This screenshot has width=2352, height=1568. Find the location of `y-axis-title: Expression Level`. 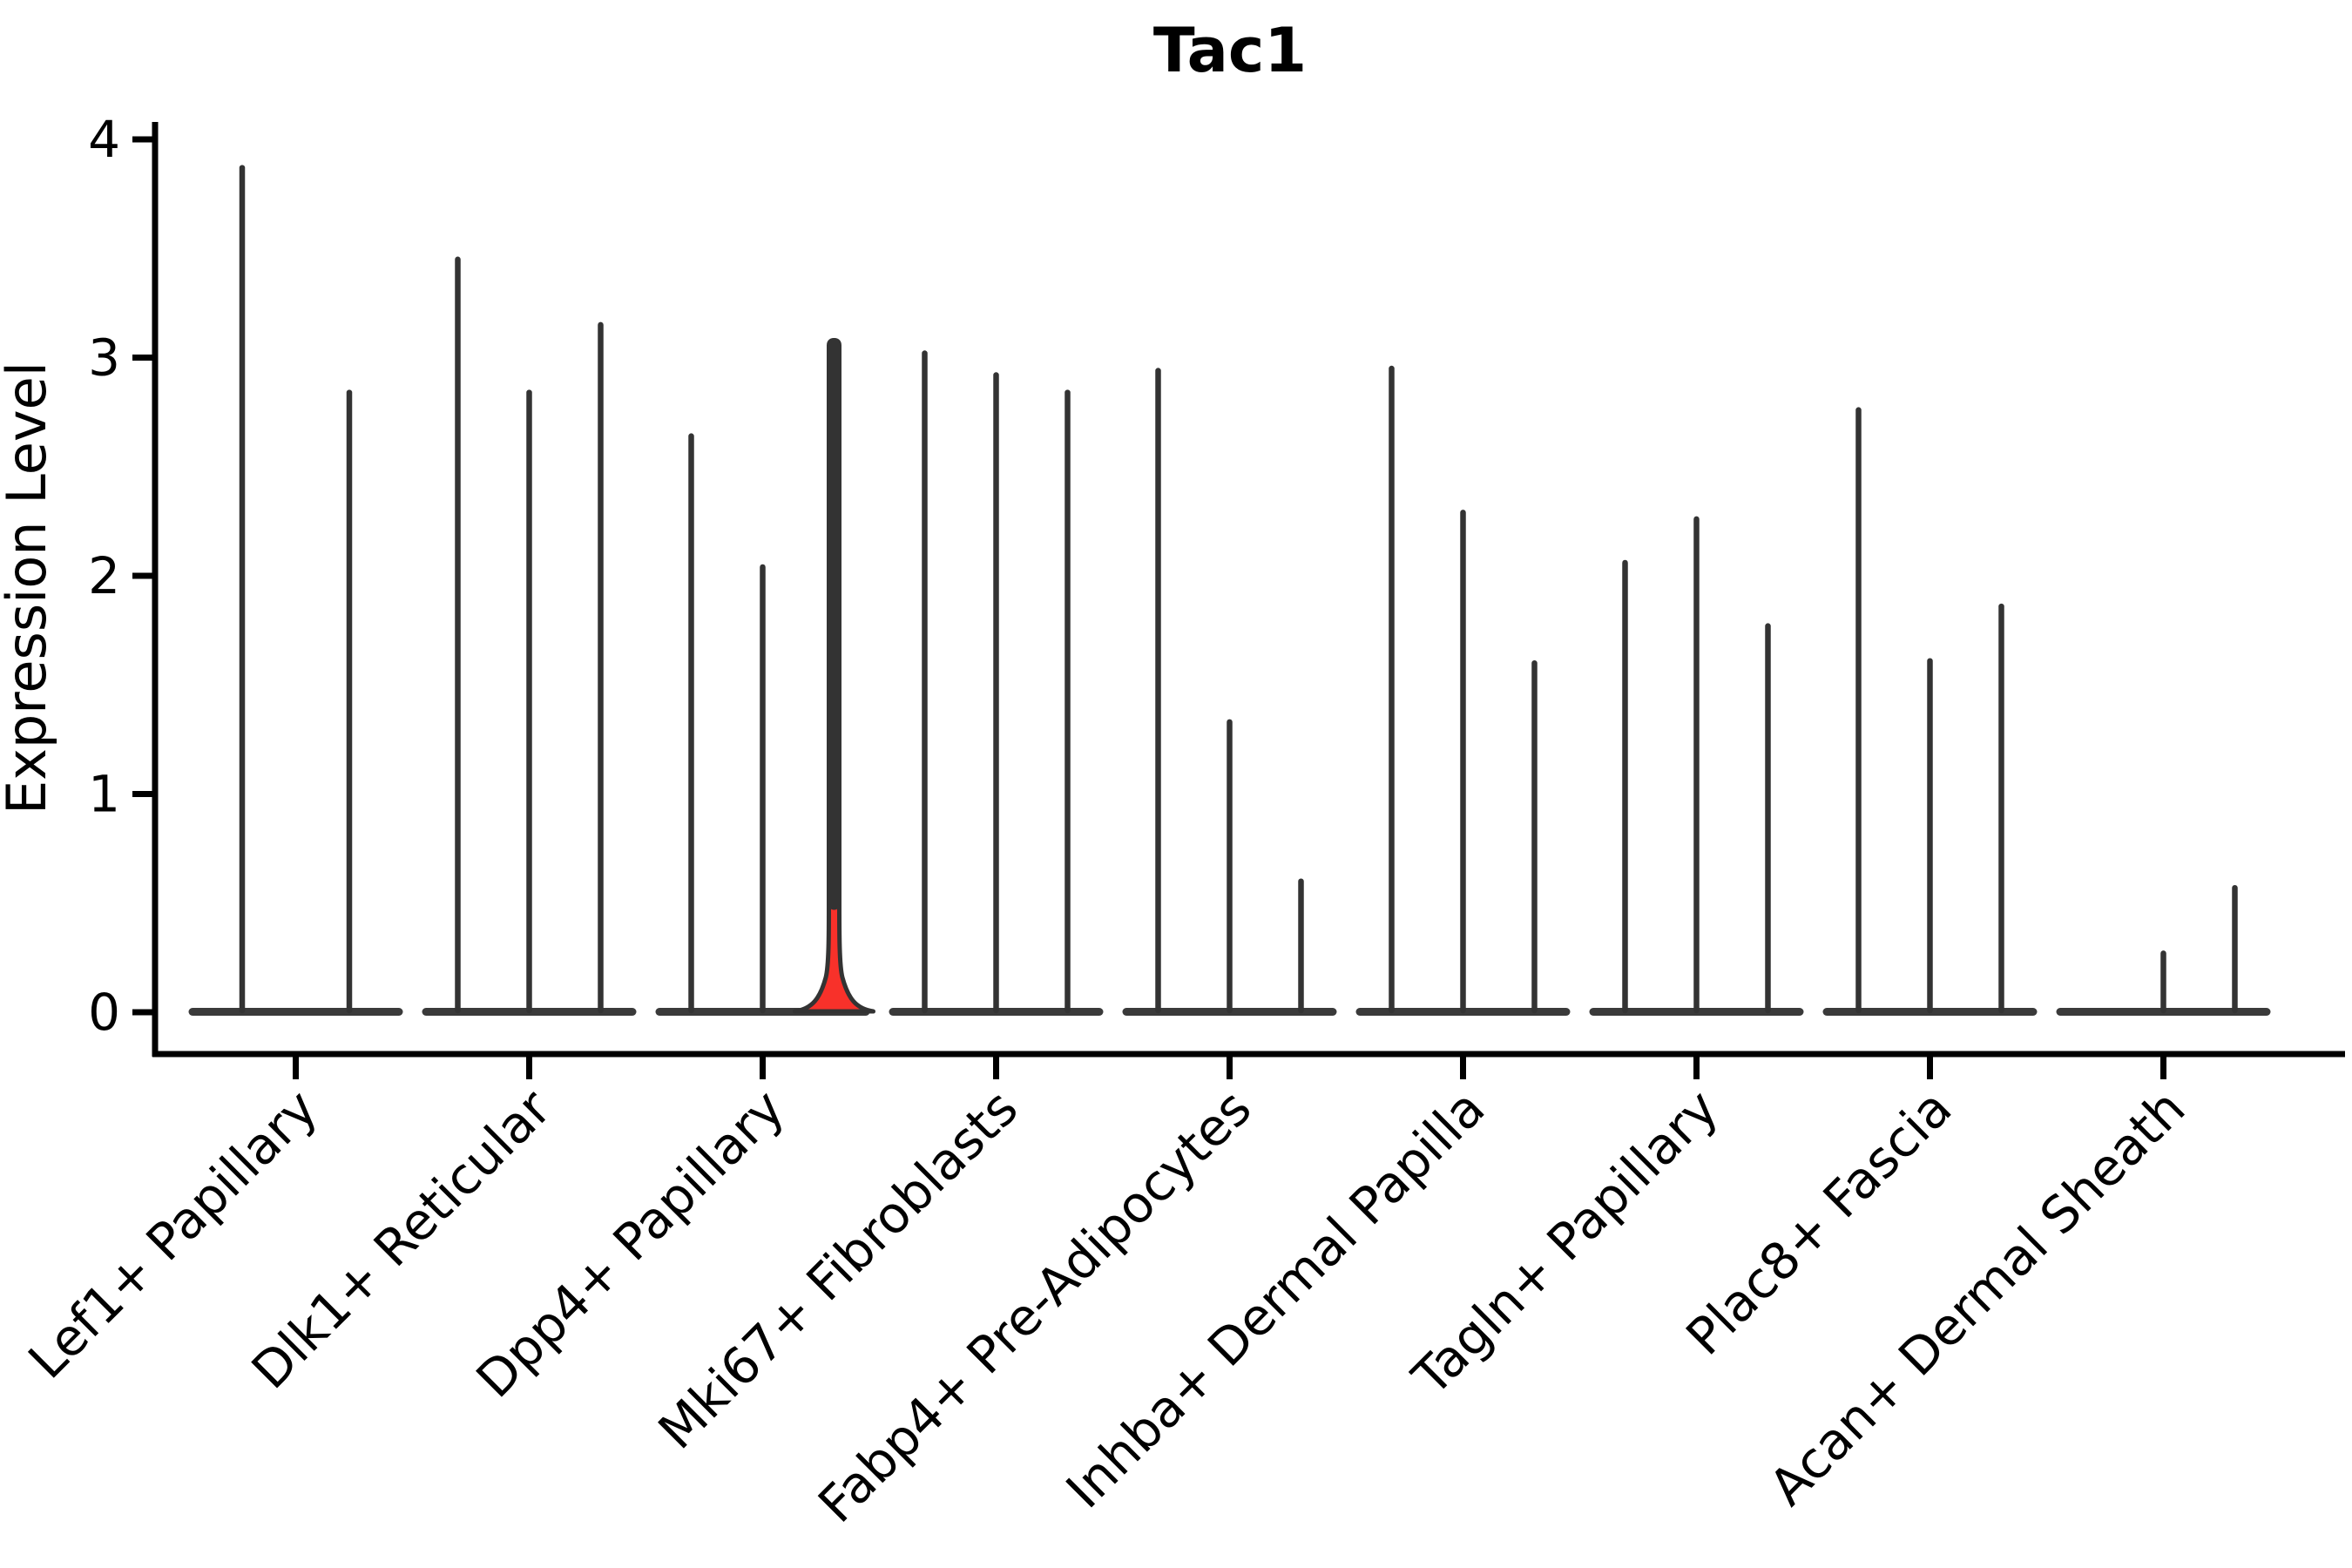

y-axis-title: Expression Level is located at coordinates (29, 588).